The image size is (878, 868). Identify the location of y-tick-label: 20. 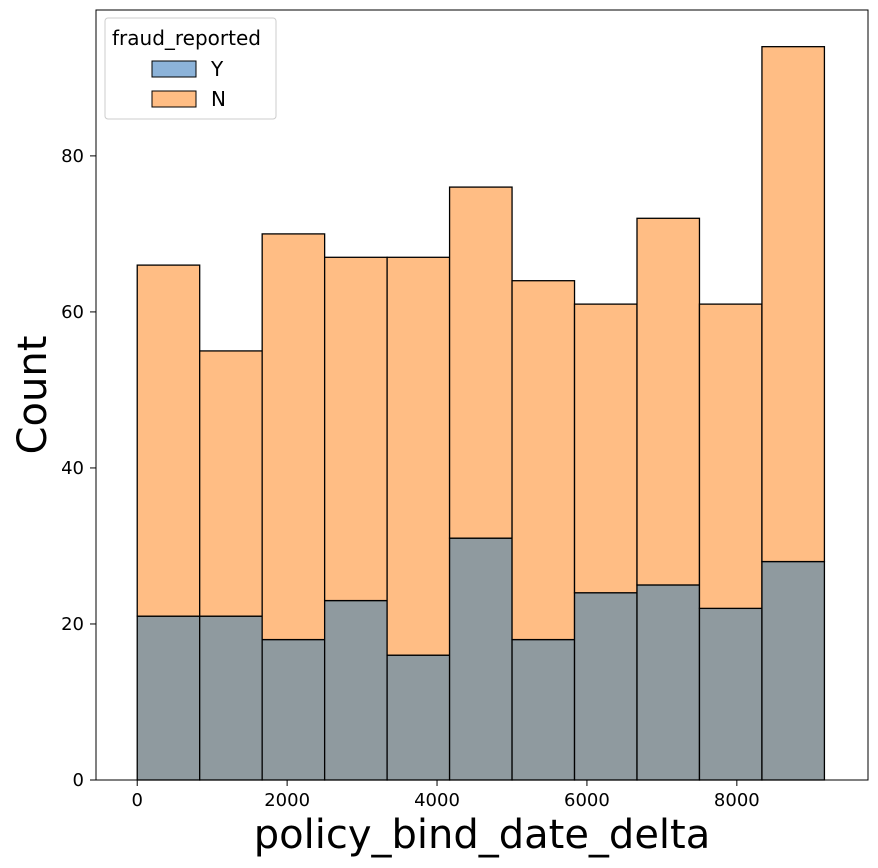
(72, 624).